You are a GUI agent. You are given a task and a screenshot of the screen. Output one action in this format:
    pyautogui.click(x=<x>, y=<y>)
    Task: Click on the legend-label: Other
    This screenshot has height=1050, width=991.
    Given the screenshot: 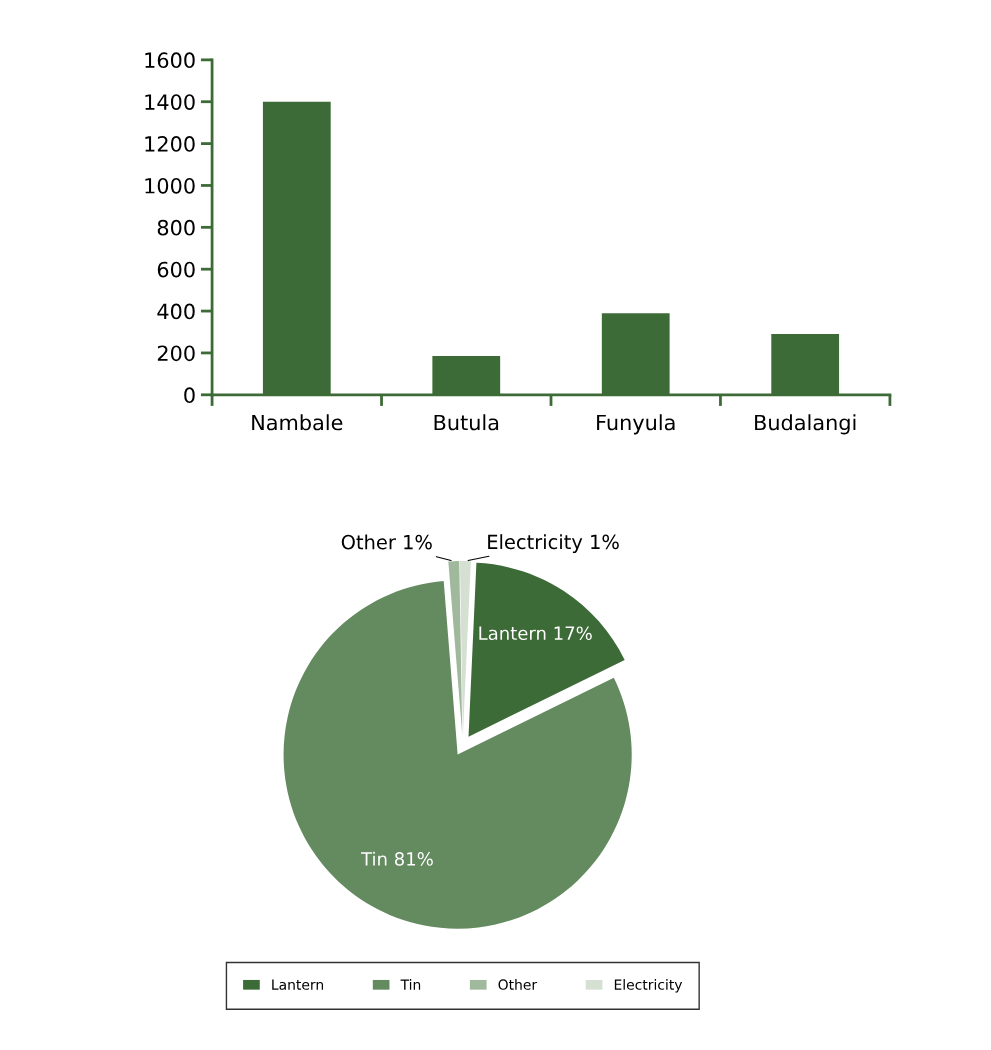 What is the action you would take?
    pyautogui.click(x=518, y=984)
    